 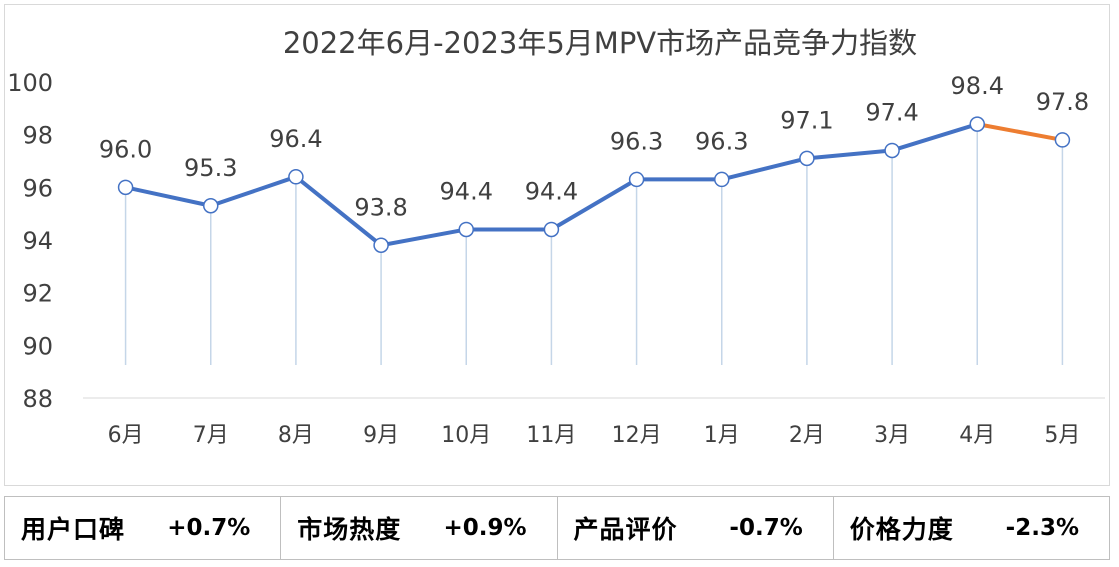 What do you see at coordinates (1042, 528) in the screenshot?
I see `metric-value: -2.3%` at bounding box center [1042, 528].